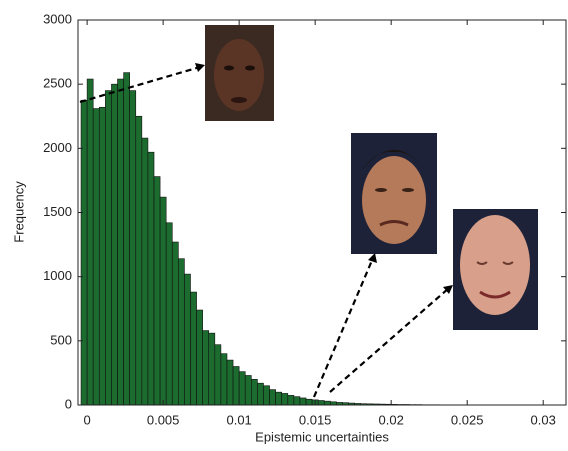 The image size is (568, 451). I want to click on x-tick-label: 0.005, so click(163, 419).